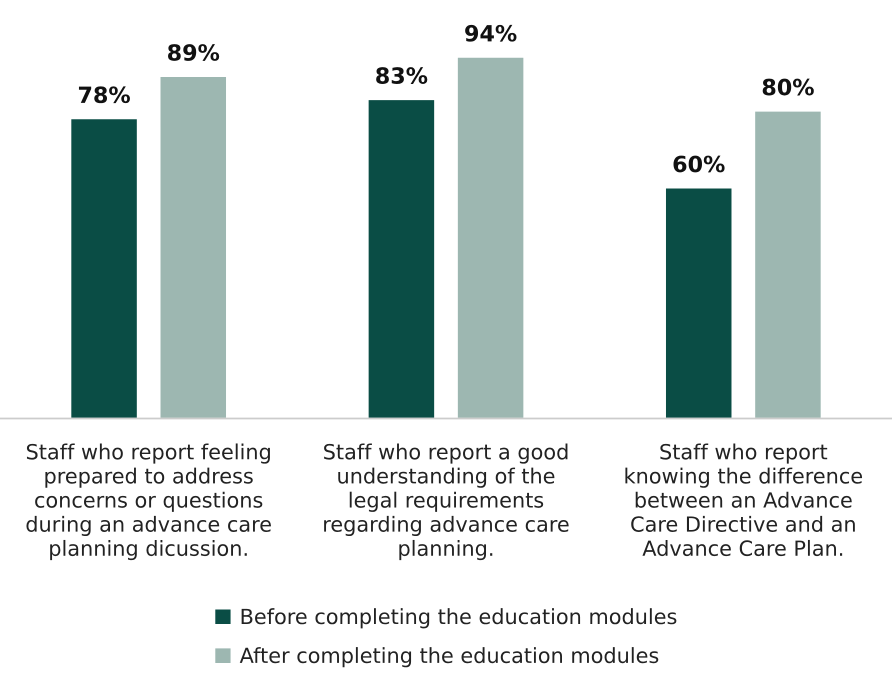 The width and height of the screenshot is (892, 686). I want to click on data-label: 89%, so click(194, 52).